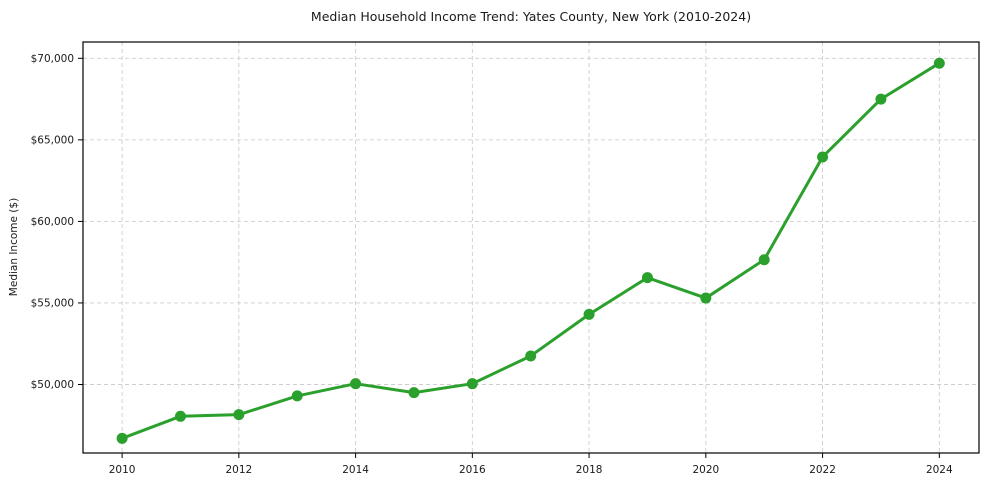 Image resolution: width=989 pixels, height=490 pixels. What do you see at coordinates (589, 470) in the screenshot?
I see `x-tick-label: 2018` at bounding box center [589, 470].